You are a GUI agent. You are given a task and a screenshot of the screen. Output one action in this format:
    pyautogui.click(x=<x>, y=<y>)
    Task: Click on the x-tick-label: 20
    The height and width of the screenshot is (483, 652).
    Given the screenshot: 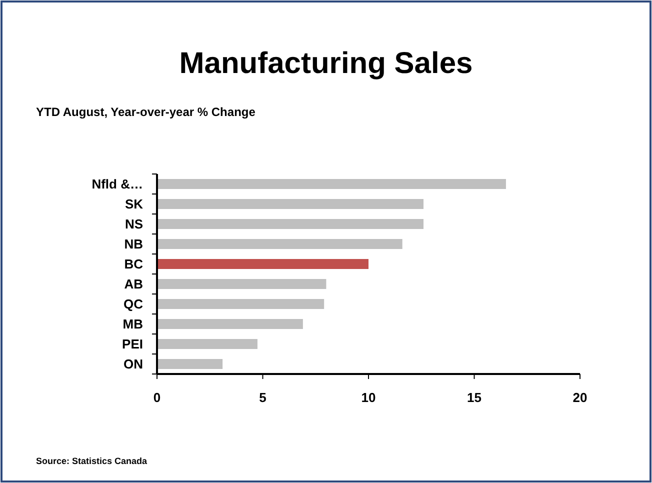 What is the action you would take?
    pyautogui.click(x=580, y=397)
    